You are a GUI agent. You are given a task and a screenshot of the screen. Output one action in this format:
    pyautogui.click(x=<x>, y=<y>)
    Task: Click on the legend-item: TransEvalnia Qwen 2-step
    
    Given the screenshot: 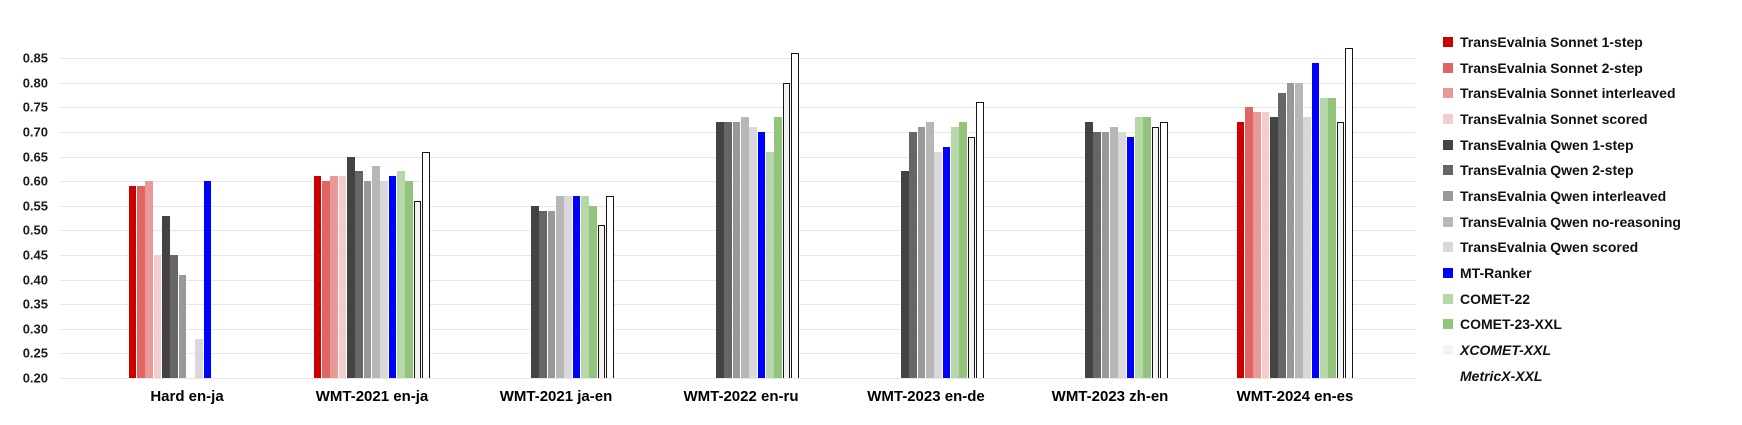 What is the action you would take?
    pyautogui.click(x=1562, y=170)
    